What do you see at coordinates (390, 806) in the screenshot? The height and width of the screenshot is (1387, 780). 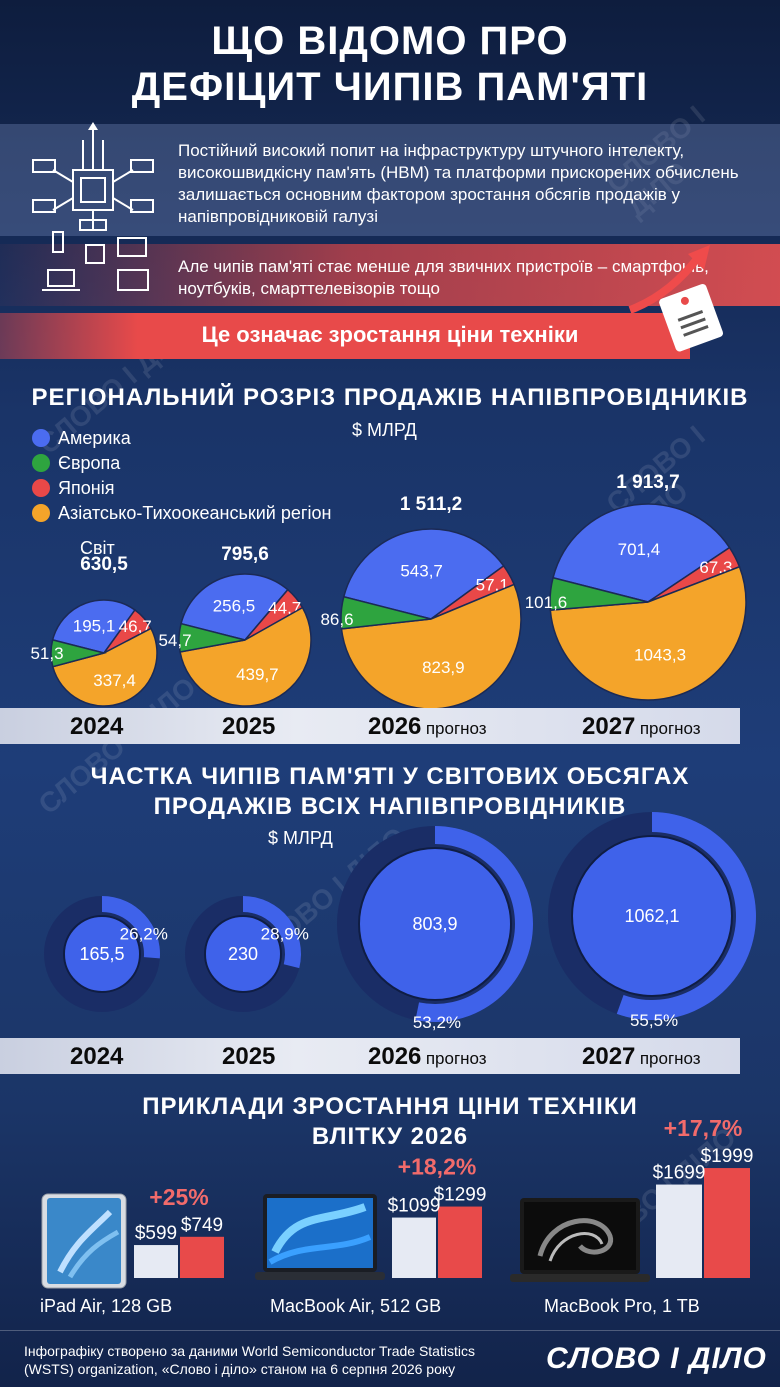 I see `section-2-title-line-2: ПРОДАЖІВ ВСІХ НАПІВПРОВІДНИКІВ` at bounding box center [390, 806].